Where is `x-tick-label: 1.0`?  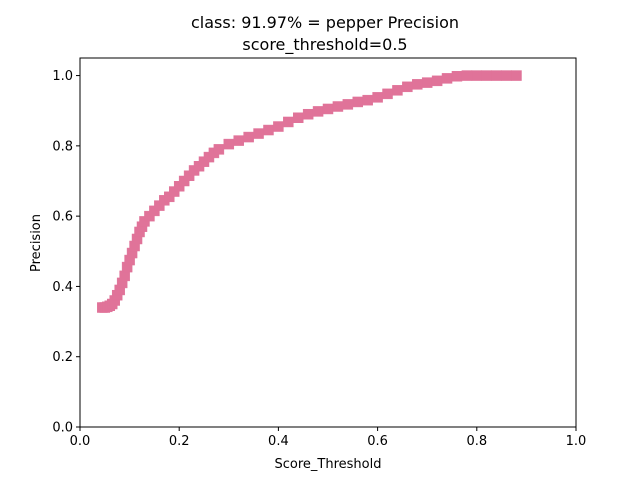
x-tick-label: 1.0 is located at coordinates (576, 441).